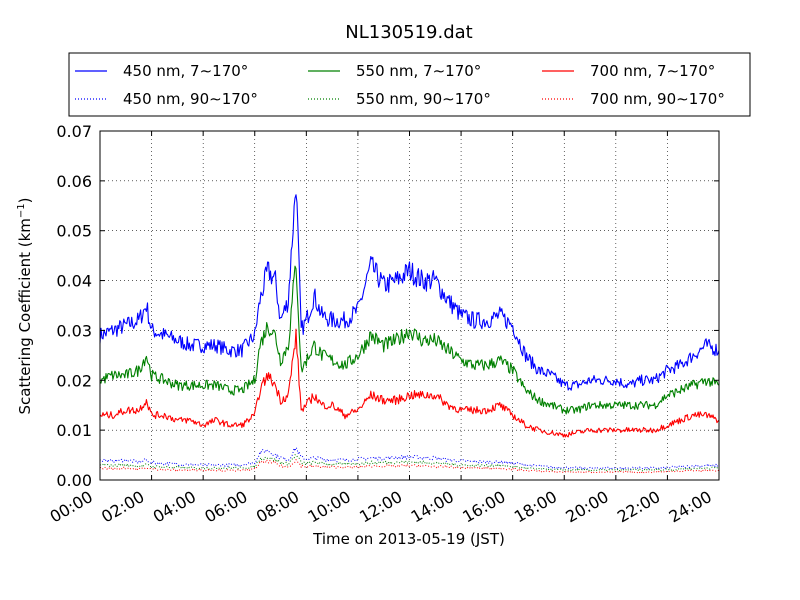 The width and height of the screenshot is (800, 600). I want to click on y-axis-label-main: Scattering Coefficient (km, so click(25, 316).